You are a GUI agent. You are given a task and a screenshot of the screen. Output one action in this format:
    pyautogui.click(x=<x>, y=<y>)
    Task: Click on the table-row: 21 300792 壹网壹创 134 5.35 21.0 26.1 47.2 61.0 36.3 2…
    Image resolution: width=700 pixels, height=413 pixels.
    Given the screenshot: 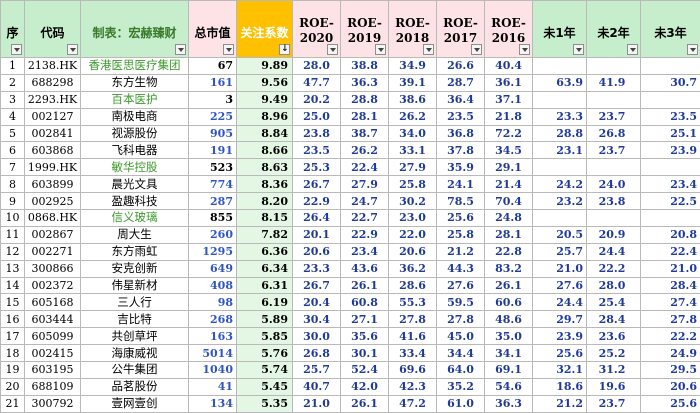 What is the action you would take?
    pyautogui.click(x=350, y=403)
    